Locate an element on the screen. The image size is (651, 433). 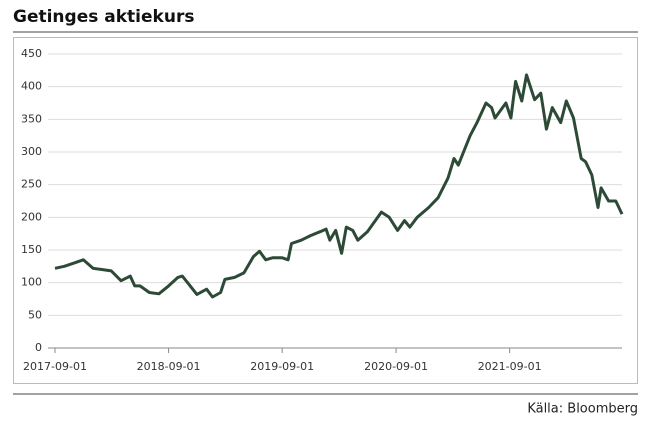
y-tick-label: 50 is located at coordinates (35, 314).